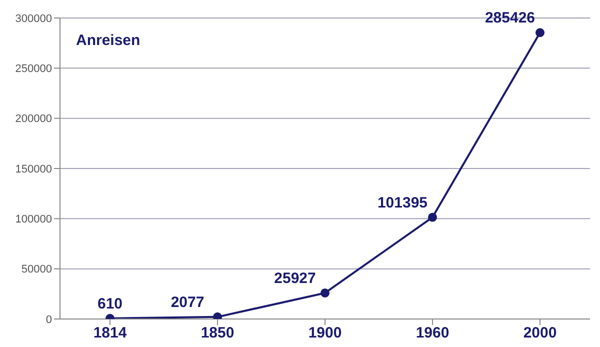  Describe the element at coordinates (402, 203) in the screenshot. I see `data-label: 101395` at that location.